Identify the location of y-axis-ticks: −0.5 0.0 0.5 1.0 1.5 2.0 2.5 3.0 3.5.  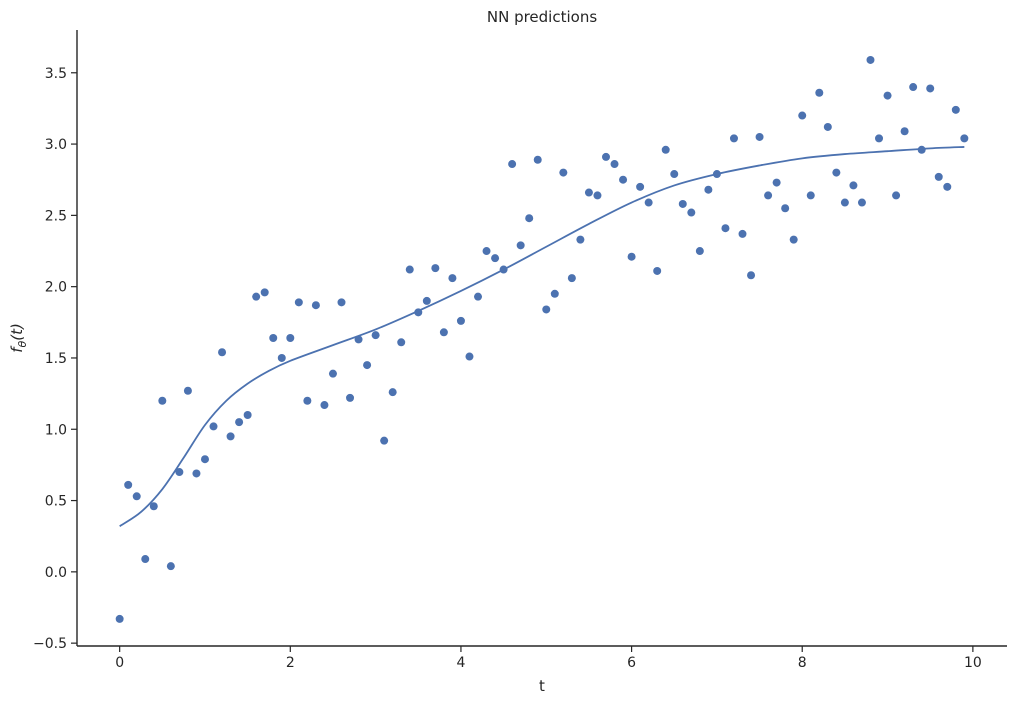
(55, 359).